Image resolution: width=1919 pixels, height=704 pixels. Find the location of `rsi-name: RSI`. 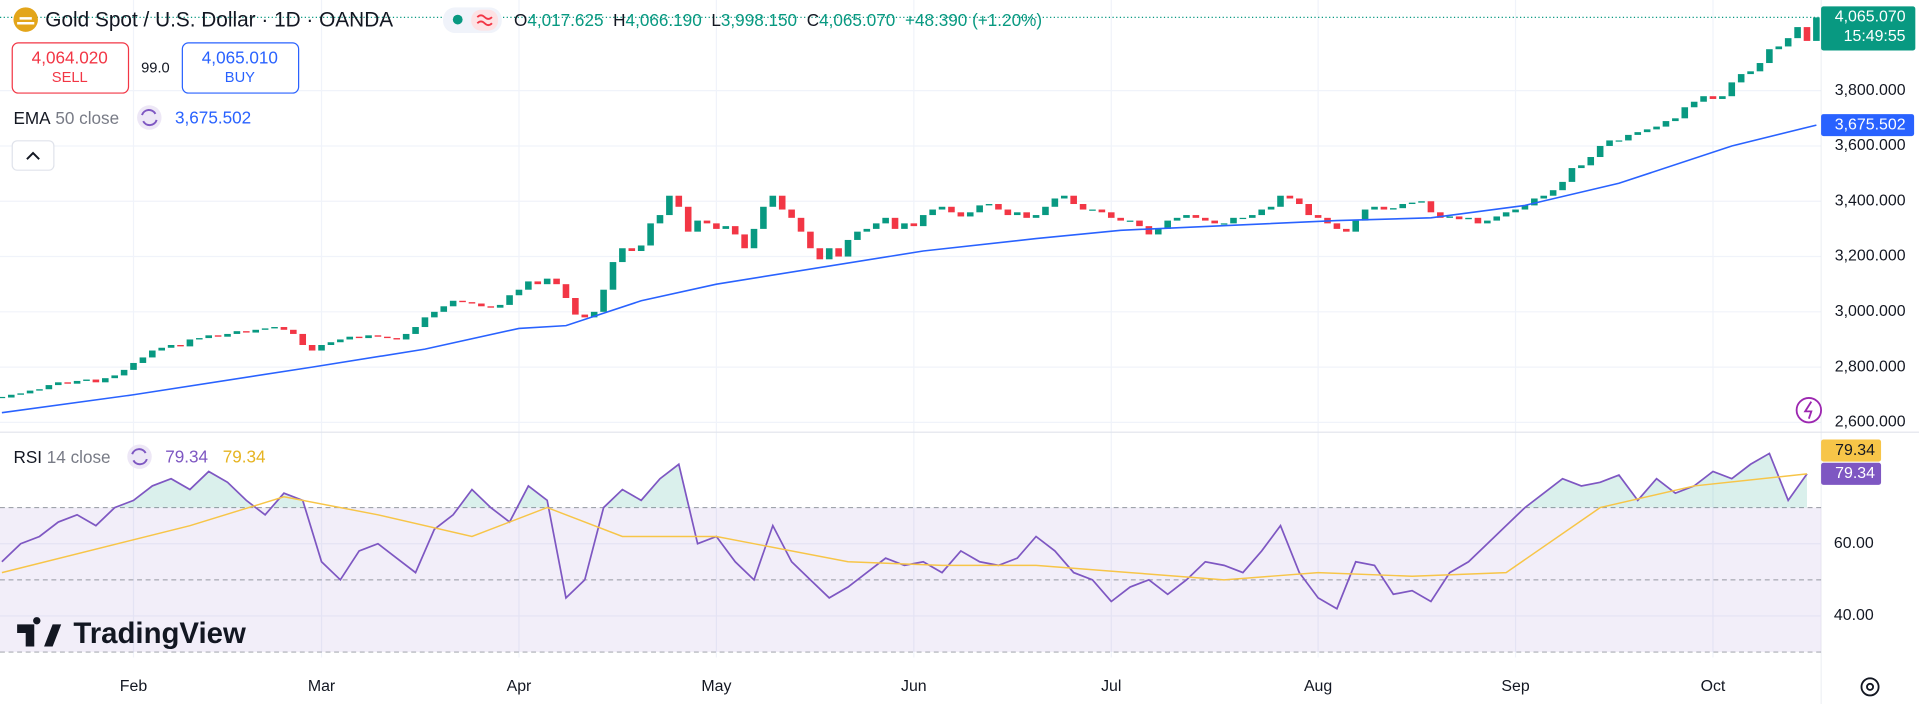

rsi-name: RSI is located at coordinates (27, 456).